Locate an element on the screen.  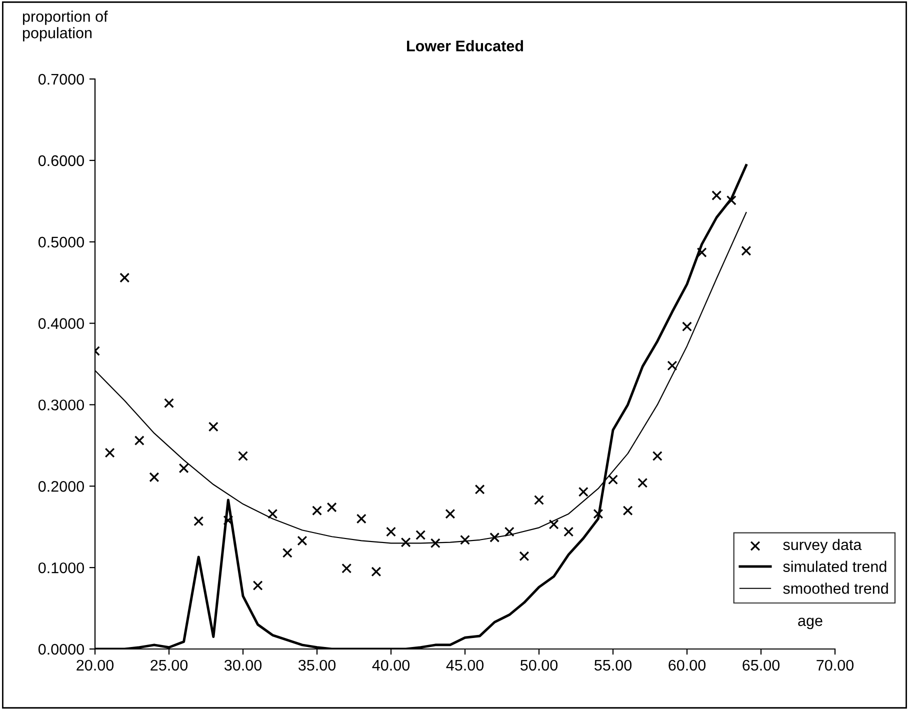
x-tick-label: 70.00 is located at coordinates (835, 665).